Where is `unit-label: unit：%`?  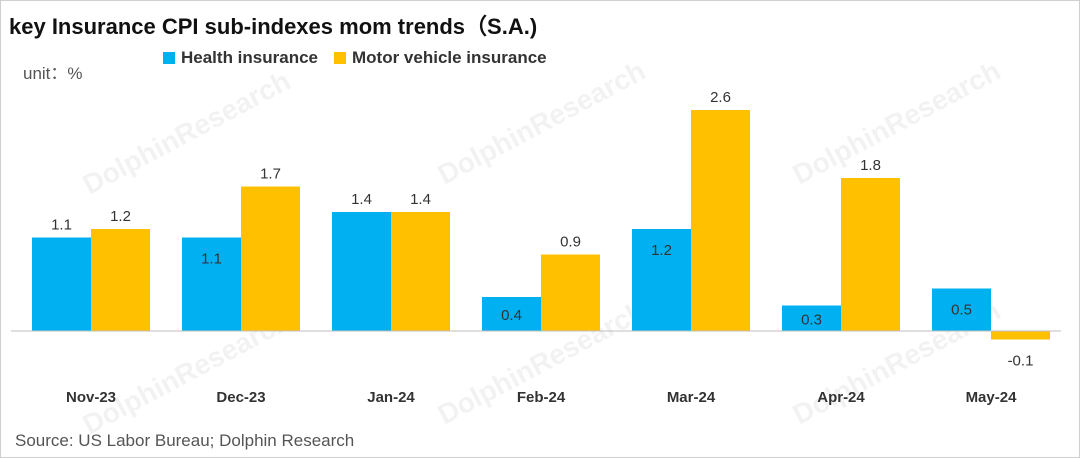 unit-label: unit：% is located at coordinates (53, 73).